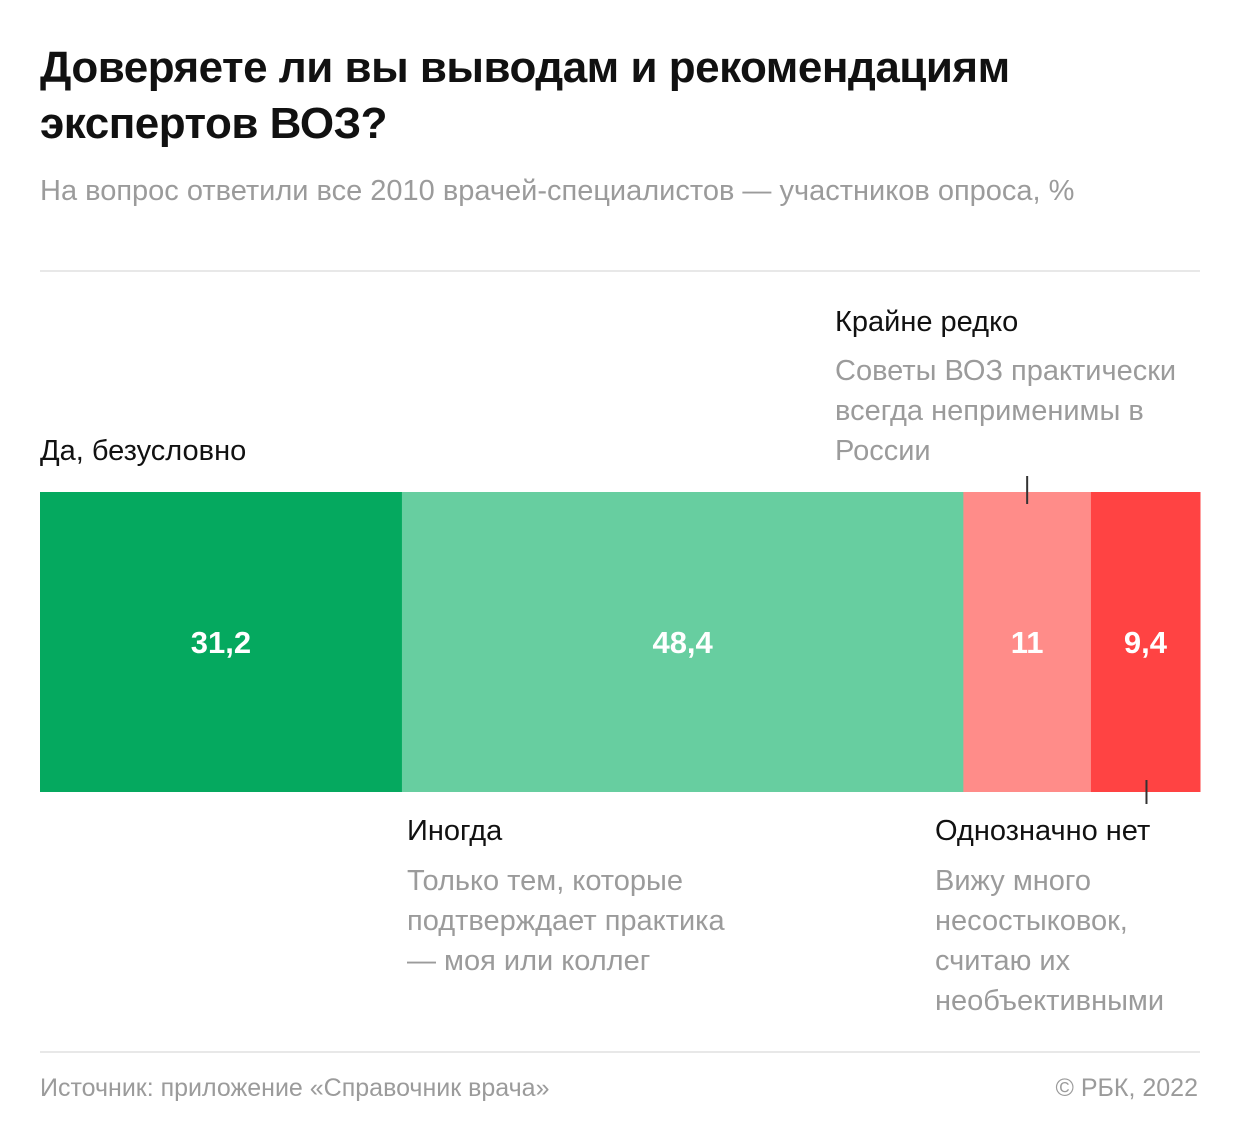 The width and height of the screenshot is (1240, 1148). I want to click on copyright: © РБК, 2022, so click(1126, 1088).